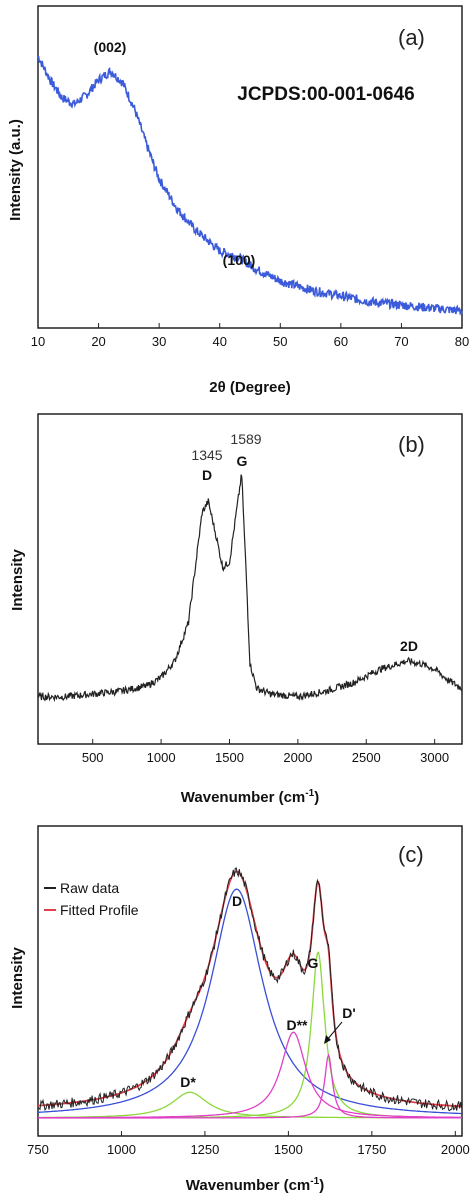 The width and height of the screenshot is (474, 1200). What do you see at coordinates (242, 461) in the screenshot?
I see `panel-b-g-label: G` at bounding box center [242, 461].